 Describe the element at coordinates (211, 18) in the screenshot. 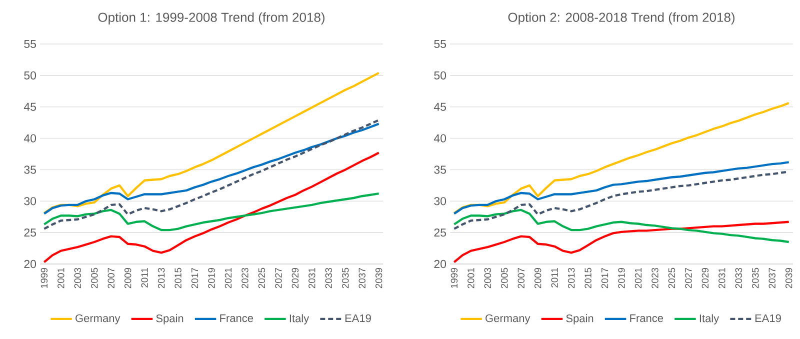

I see `chart-title: Option 1: 1999-2008 Trend (from 2018)` at that location.